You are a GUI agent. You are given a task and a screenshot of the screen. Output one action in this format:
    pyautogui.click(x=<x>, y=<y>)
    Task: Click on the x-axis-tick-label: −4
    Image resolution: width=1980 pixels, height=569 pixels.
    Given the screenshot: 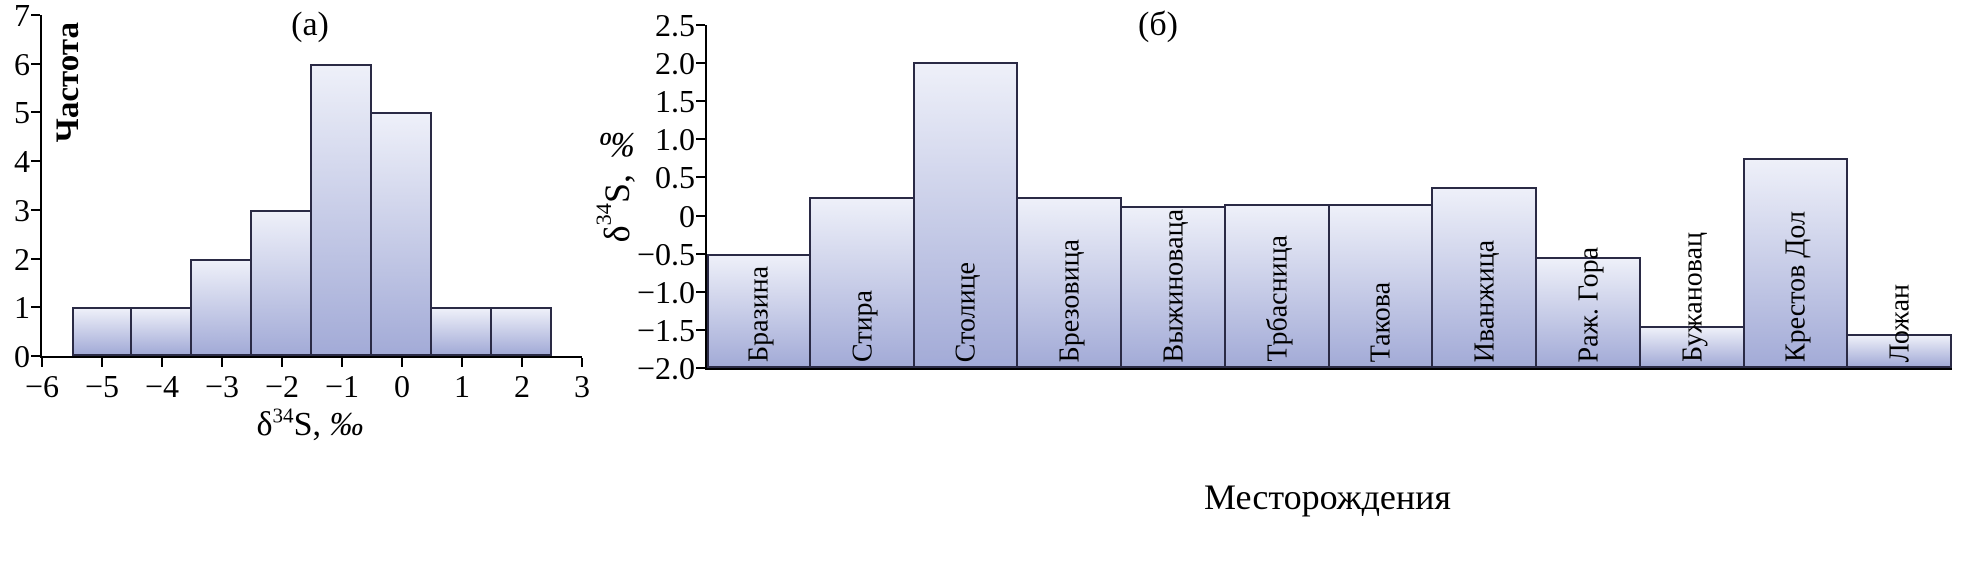 What is the action you would take?
    pyautogui.click(x=162, y=386)
    